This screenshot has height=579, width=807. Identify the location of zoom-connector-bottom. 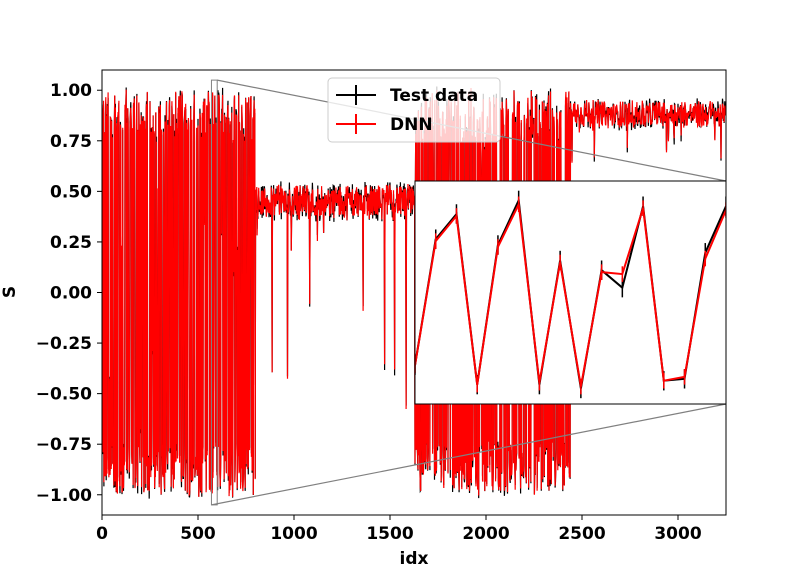
(469, 454).